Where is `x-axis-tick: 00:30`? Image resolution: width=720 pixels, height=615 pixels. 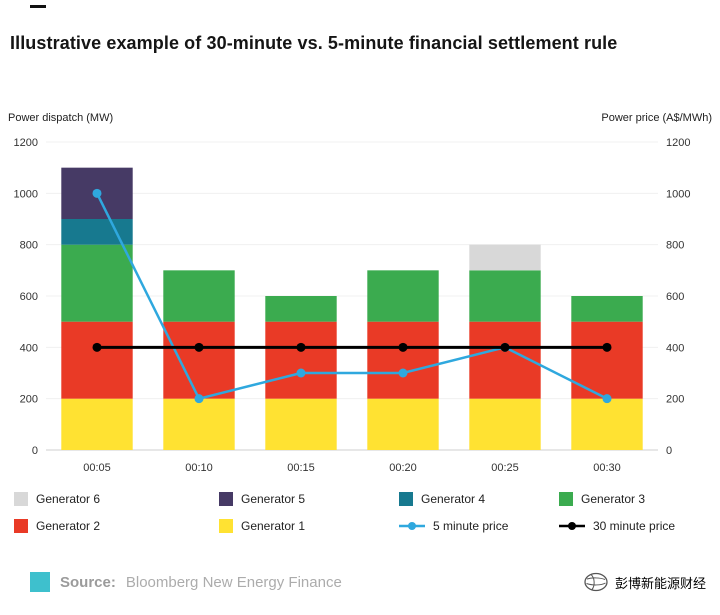 x-axis-tick: 00:30 is located at coordinates (607, 468).